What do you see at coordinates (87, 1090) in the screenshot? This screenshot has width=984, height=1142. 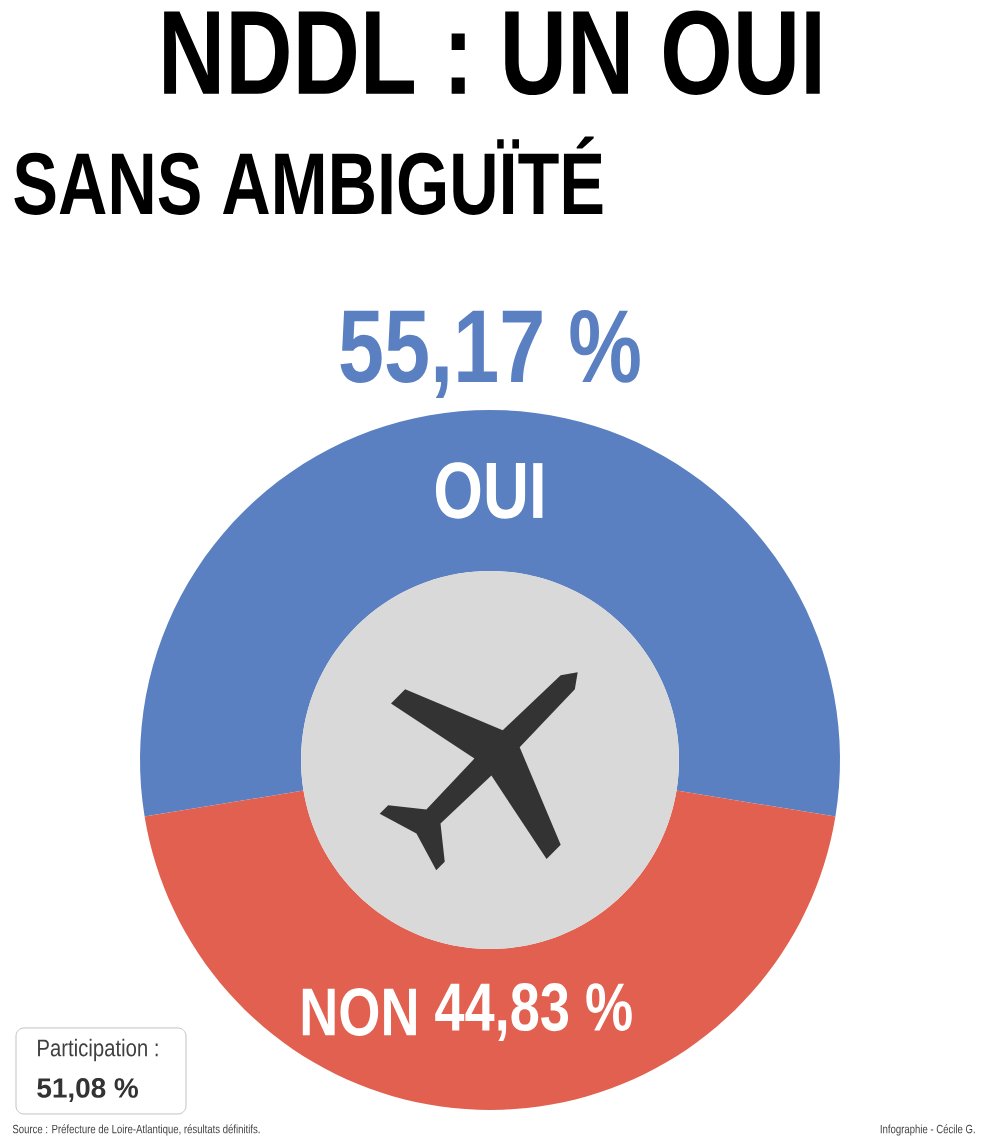 I see `text: 51,08 %` at bounding box center [87, 1090].